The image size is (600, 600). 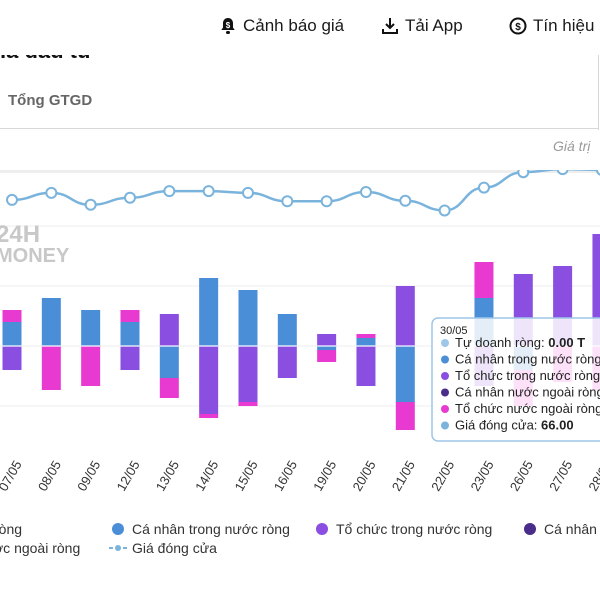 I want to click on bar-14-05-s2, so click(x=209, y=380).